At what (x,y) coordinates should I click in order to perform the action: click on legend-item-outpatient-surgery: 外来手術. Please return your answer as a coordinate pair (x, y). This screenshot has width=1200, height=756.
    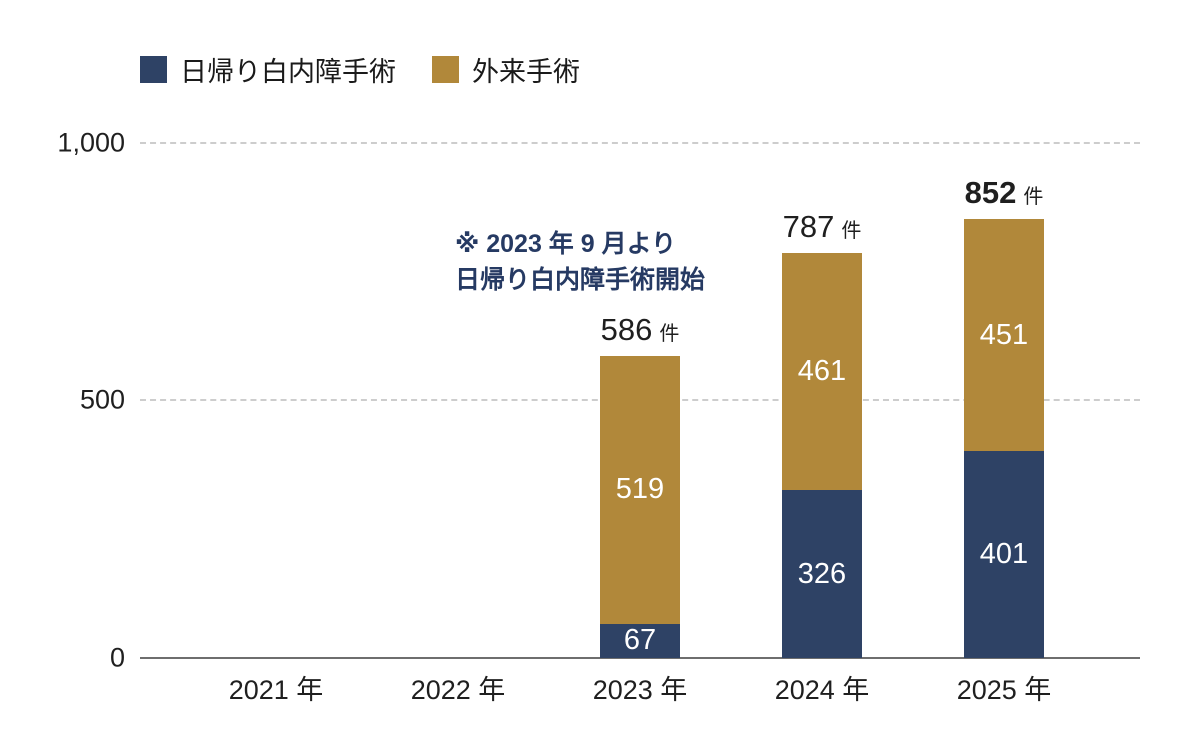
    Looking at the image, I should click on (506, 69).